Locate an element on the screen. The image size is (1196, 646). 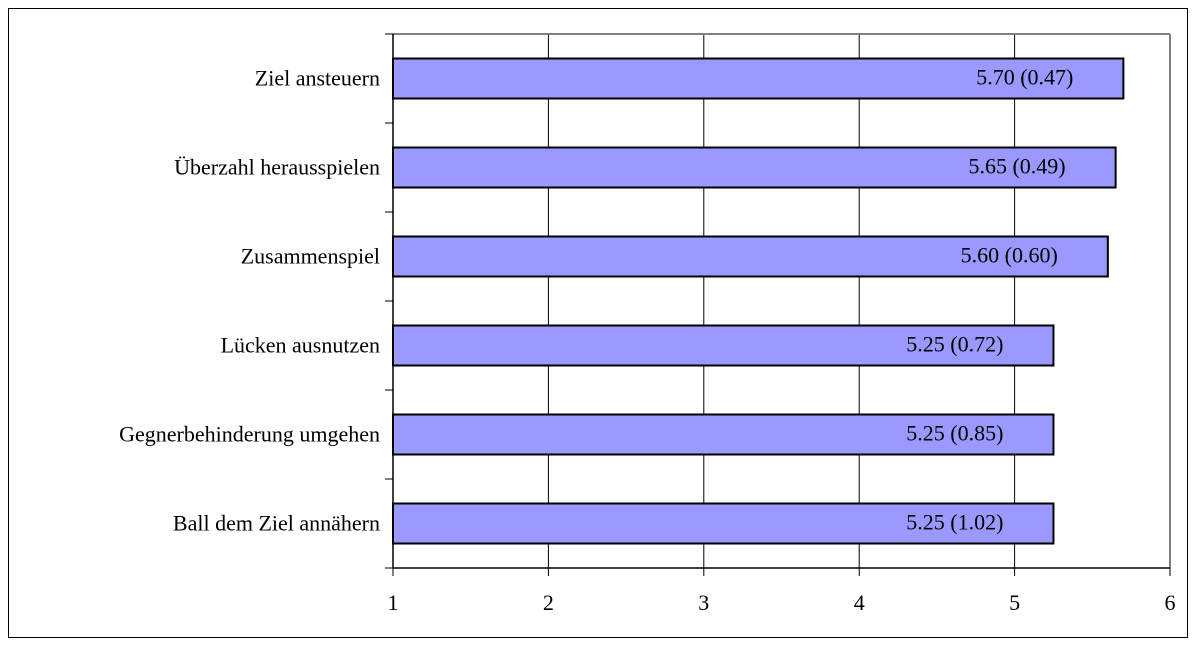
x-tick-label: 4 is located at coordinates (859, 602).